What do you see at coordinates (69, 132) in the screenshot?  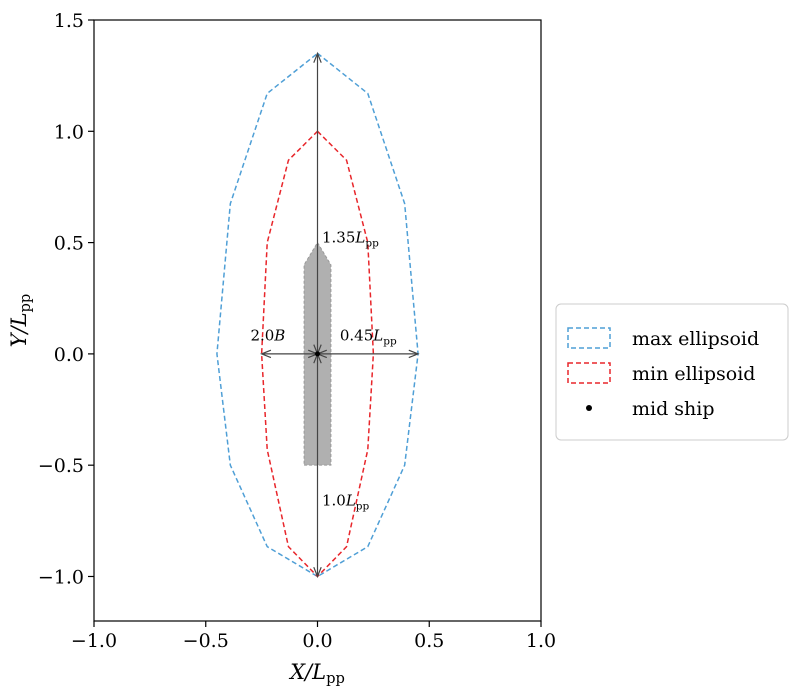 I see `y-tick-label: 1.0` at bounding box center [69, 132].